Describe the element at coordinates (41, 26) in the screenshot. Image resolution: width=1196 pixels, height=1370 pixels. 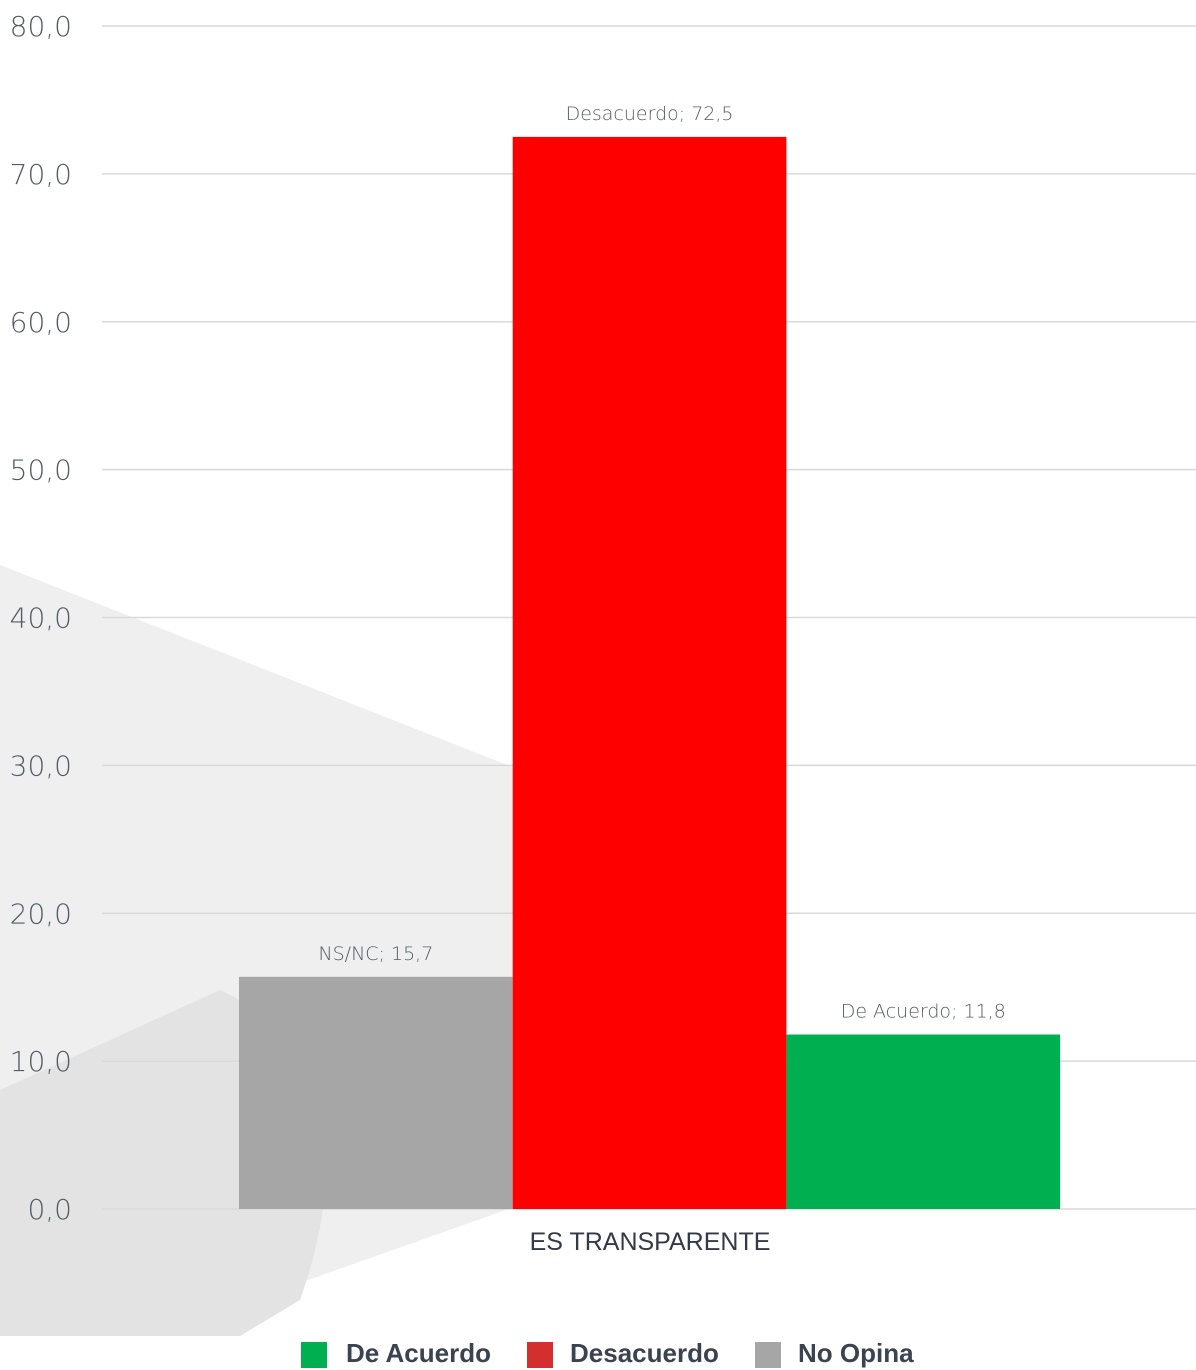
I see `y-tick-label: 80,0` at that location.